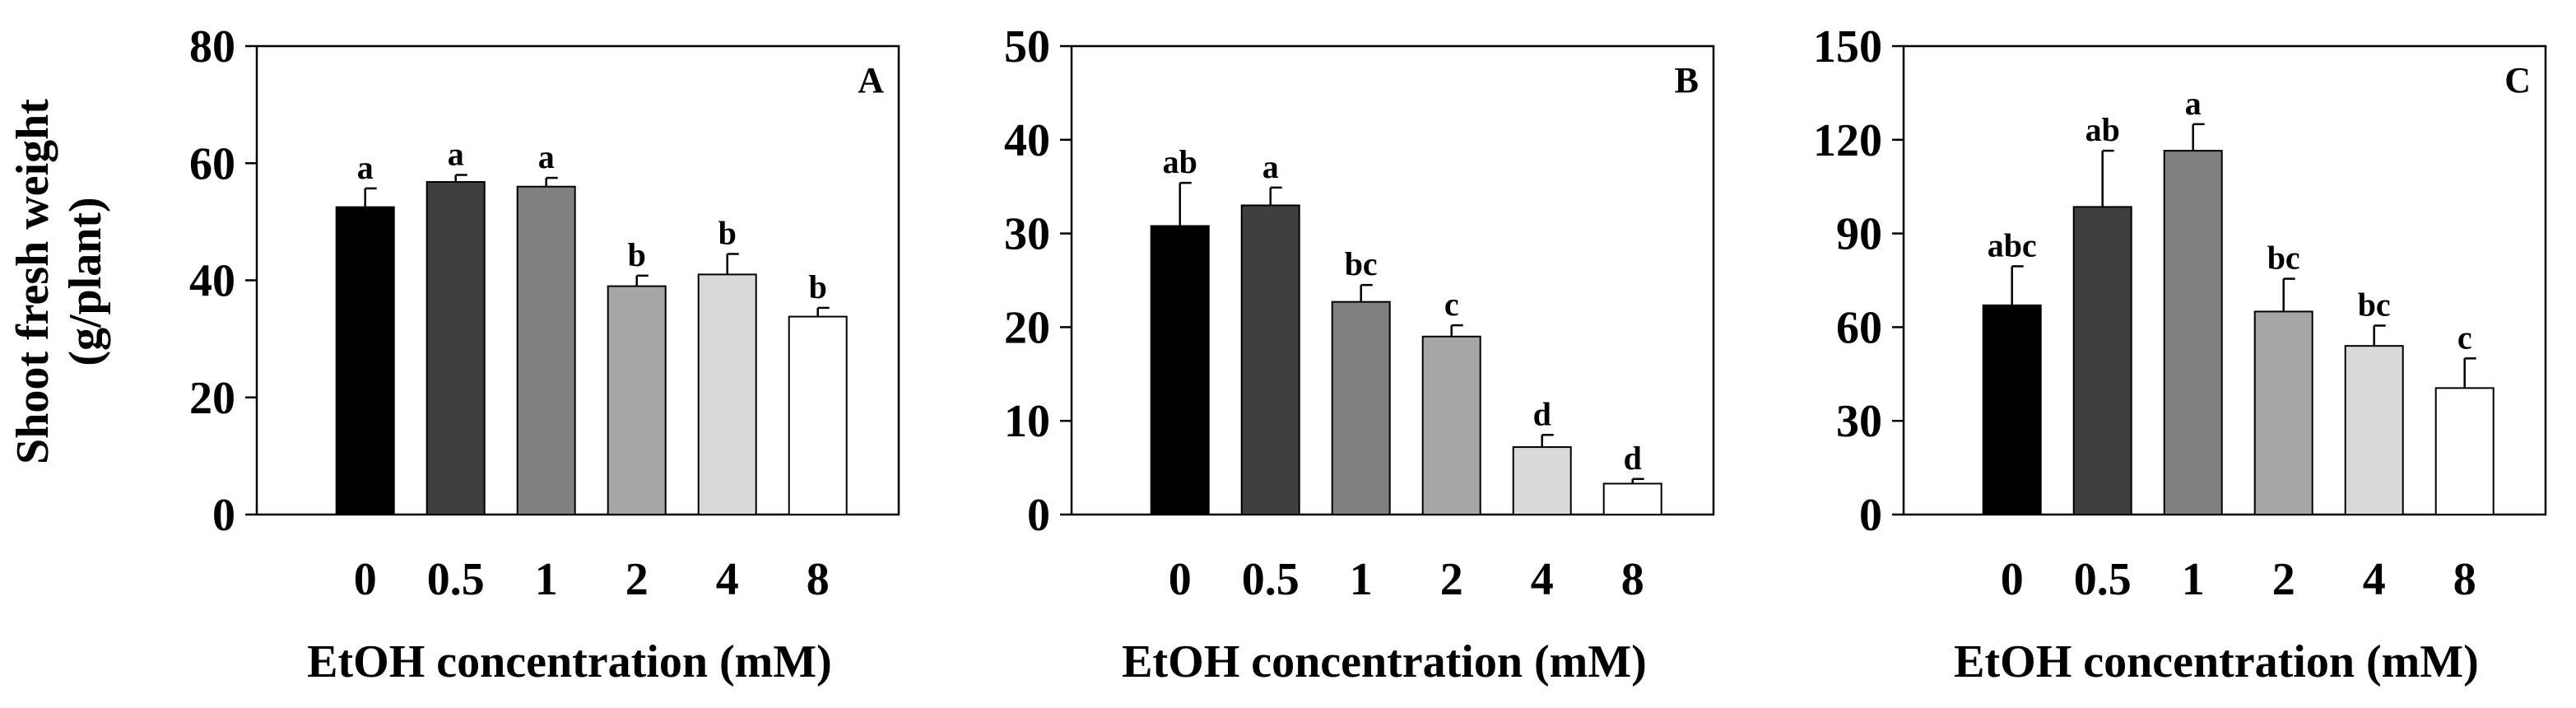 The image size is (2576, 708). I want to click on panel-letter: C, so click(2517, 80).